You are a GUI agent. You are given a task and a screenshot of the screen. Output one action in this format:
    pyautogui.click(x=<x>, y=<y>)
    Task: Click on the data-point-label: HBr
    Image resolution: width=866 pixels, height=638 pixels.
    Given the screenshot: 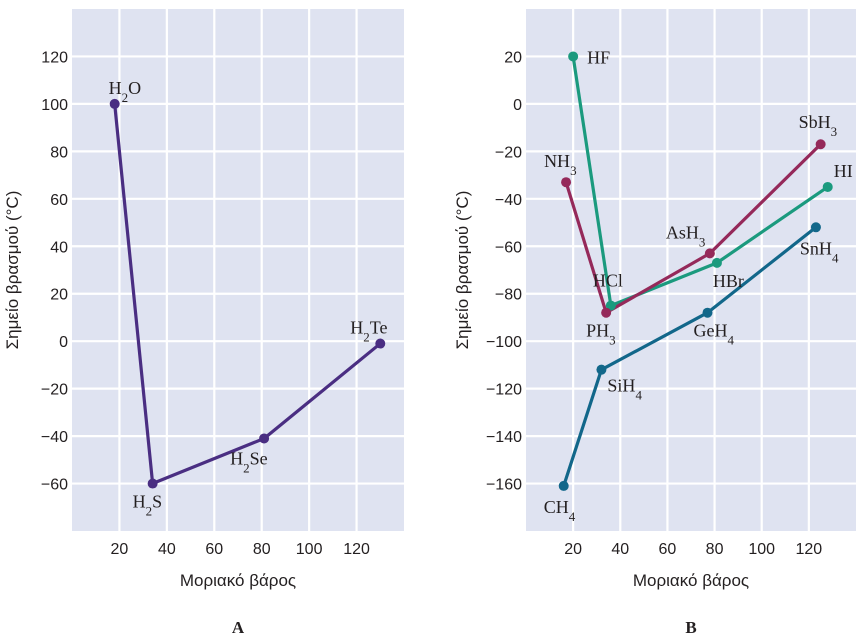 What is the action you would take?
    pyautogui.click(x=728, y=281)
    